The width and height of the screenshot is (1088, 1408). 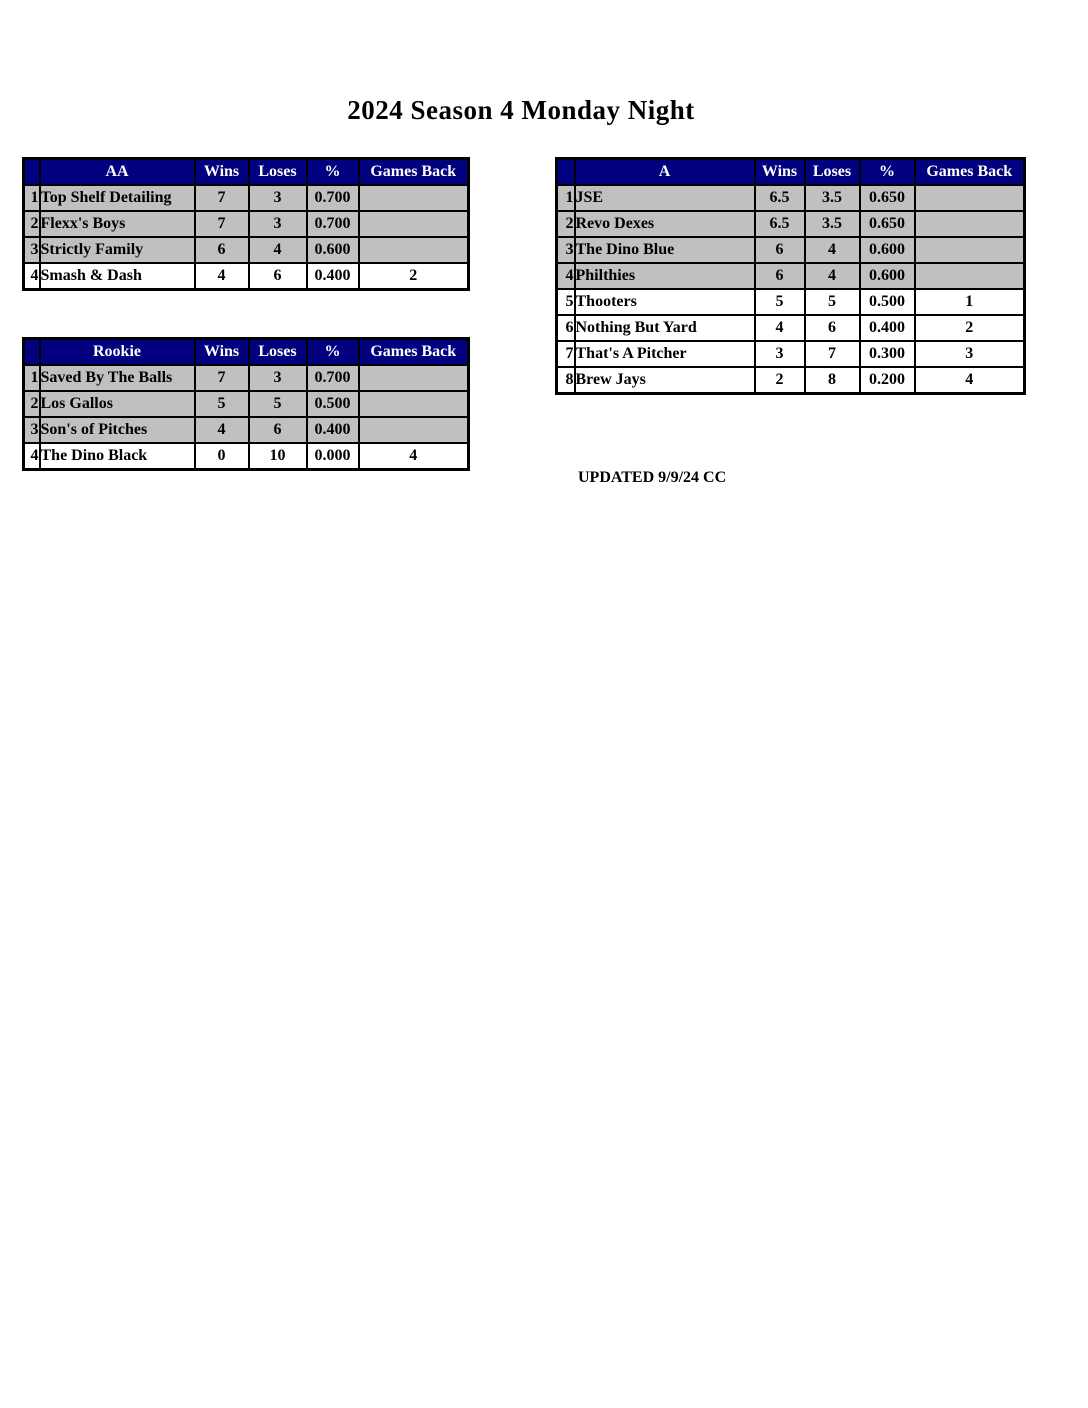 What do you see at coordinates (332, 456) in the screenshot?
I see `cell-pct: 0.000` at bounding box center [332, 456].